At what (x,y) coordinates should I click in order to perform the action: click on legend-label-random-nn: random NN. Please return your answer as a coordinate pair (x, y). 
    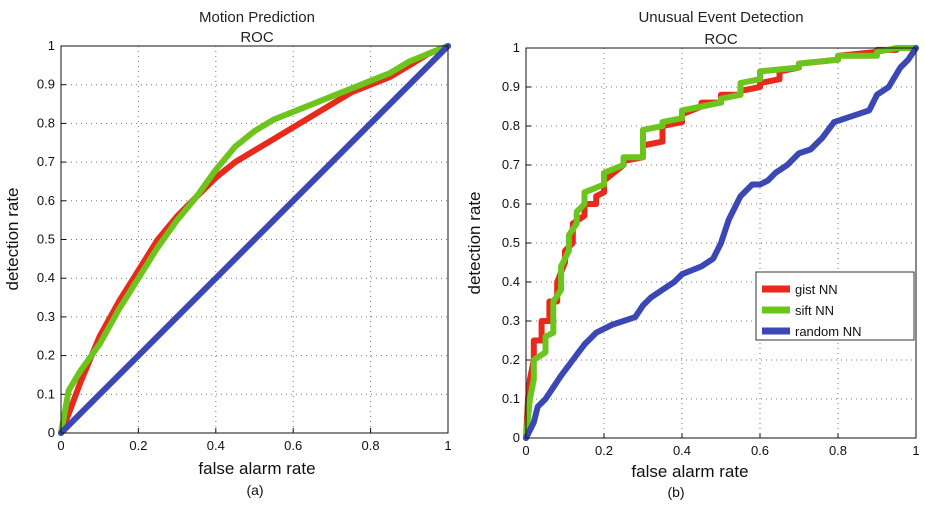
    Looking at the image, I should click on (828, 331).